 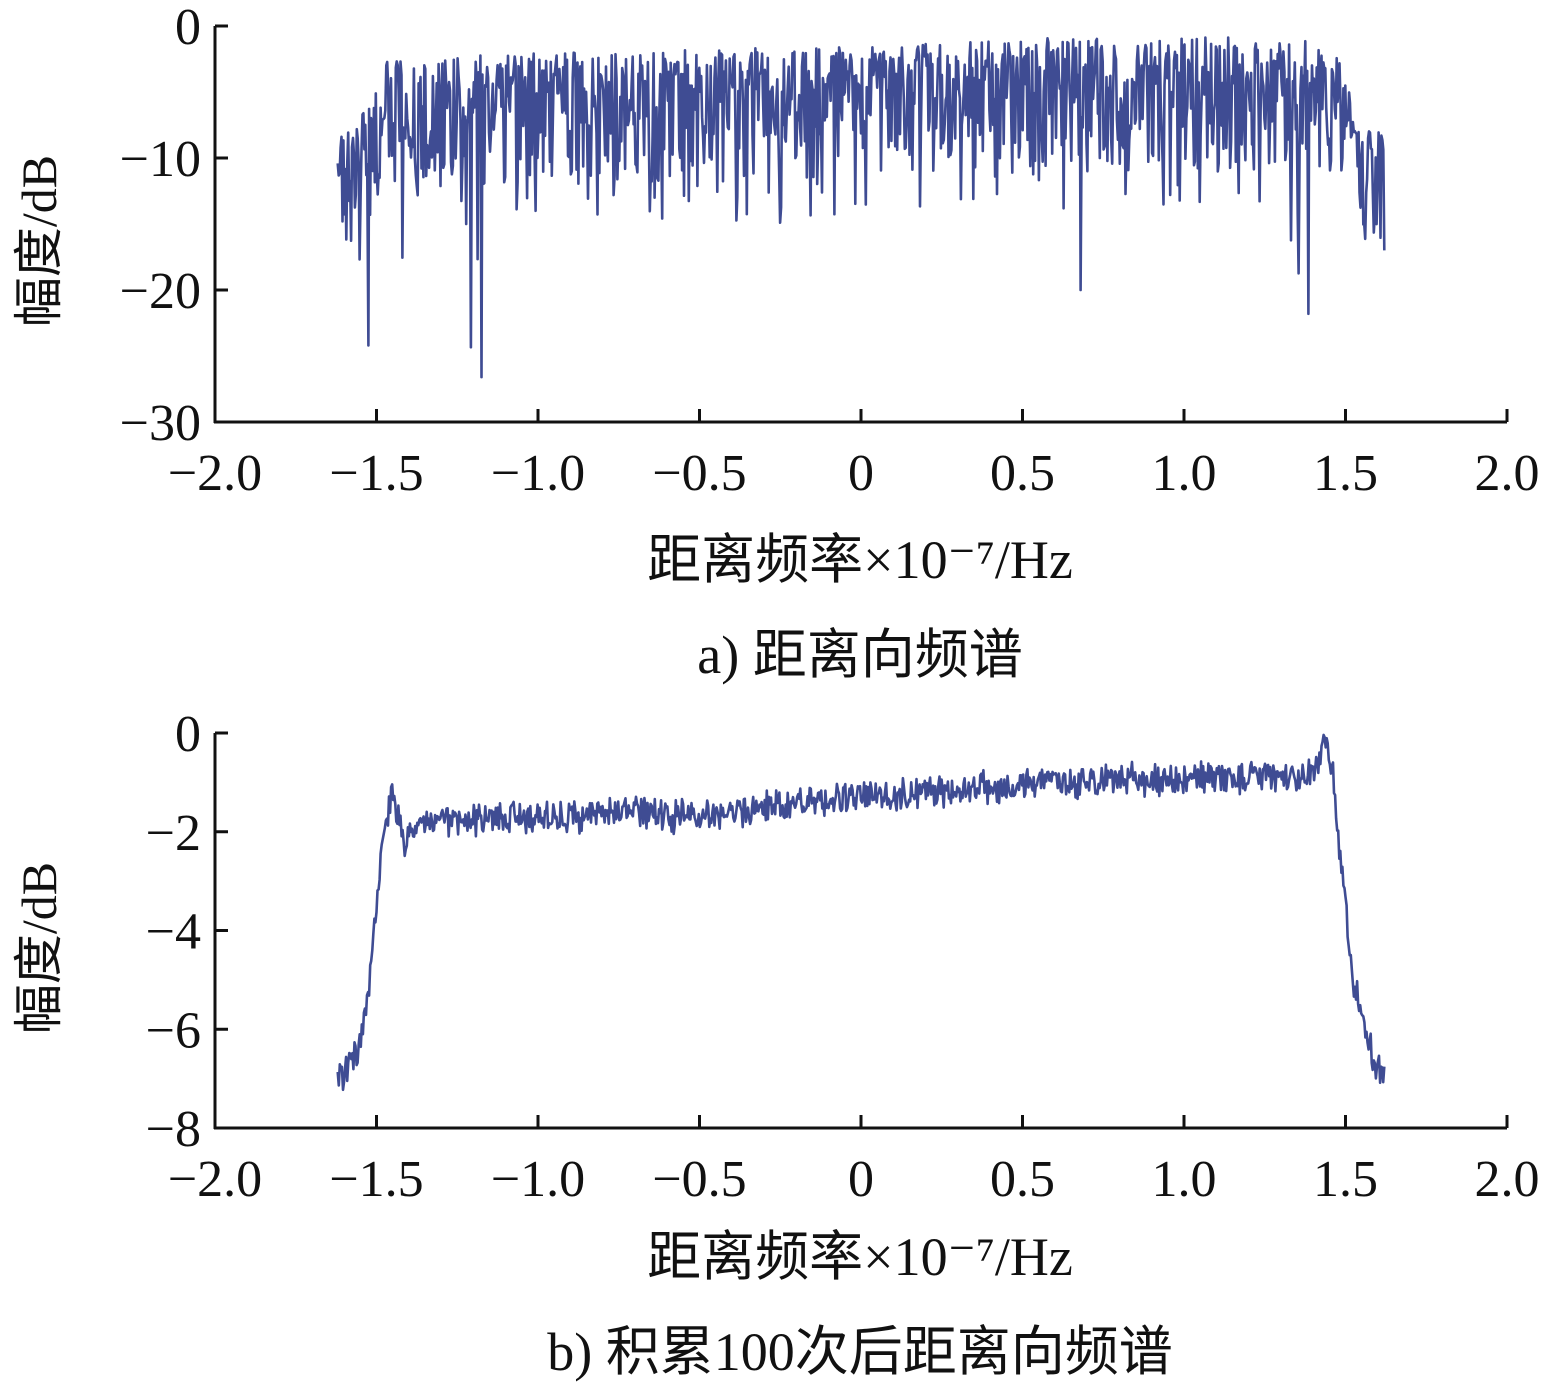 I want to click on y-tick-label: −30, so click(x=160, y=423).